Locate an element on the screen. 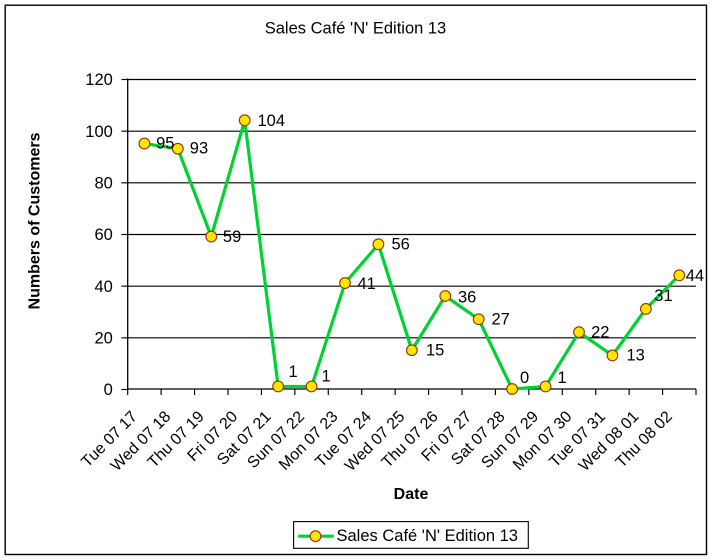  svg-text: 104 is located at coordinates (272, 121).